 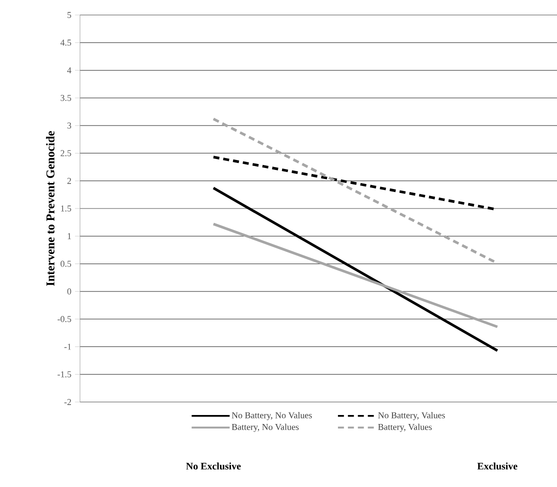 What do you see at coordinates (65, 319) in the screenshot?
I see `y-tick-label: -0.5` at bounding box center [65, 319].